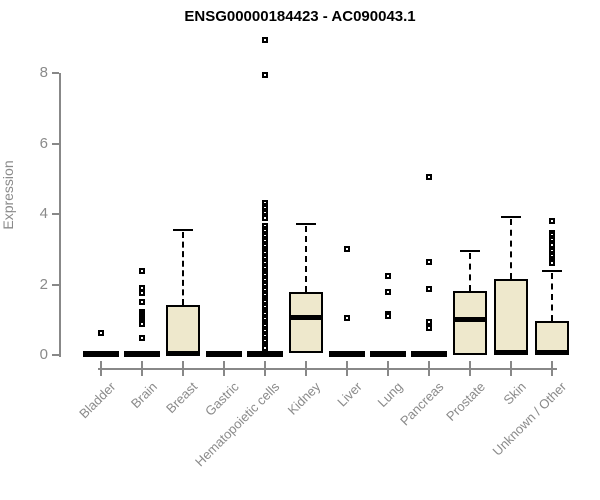  I want to click on x-tick-label-kidney: Kidney, so click(304, 398).